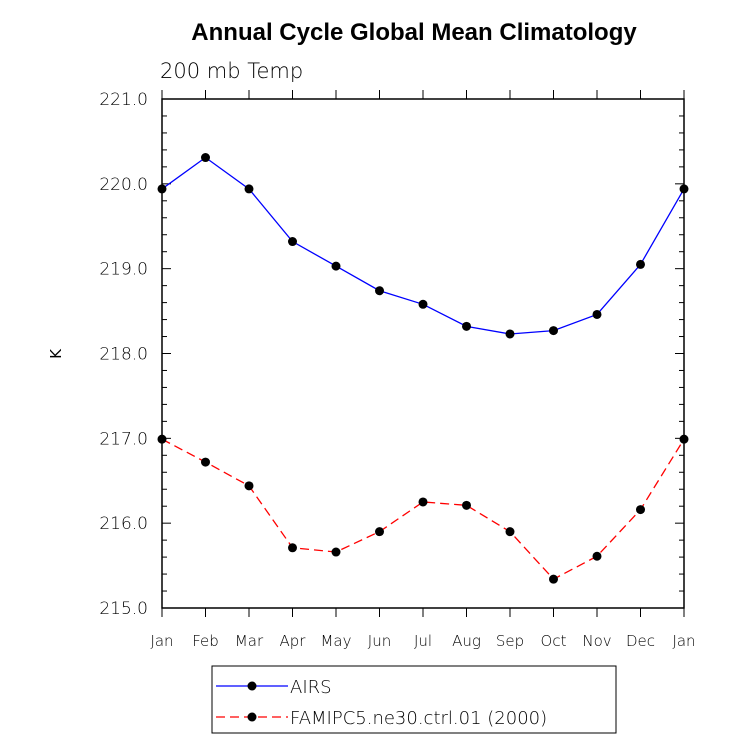  Describe the element at coordinates (56, 353) in the screenshot. I see `y-axis-label: K` at that location.